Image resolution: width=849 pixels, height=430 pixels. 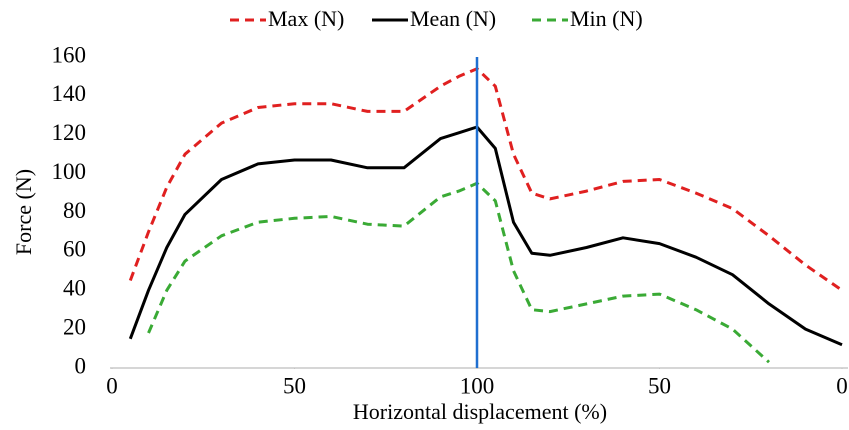 What do you see at coordinates (74, 249) in the screenshot?
I see `y-tick-label: 60` at bounding box center [74, 249].